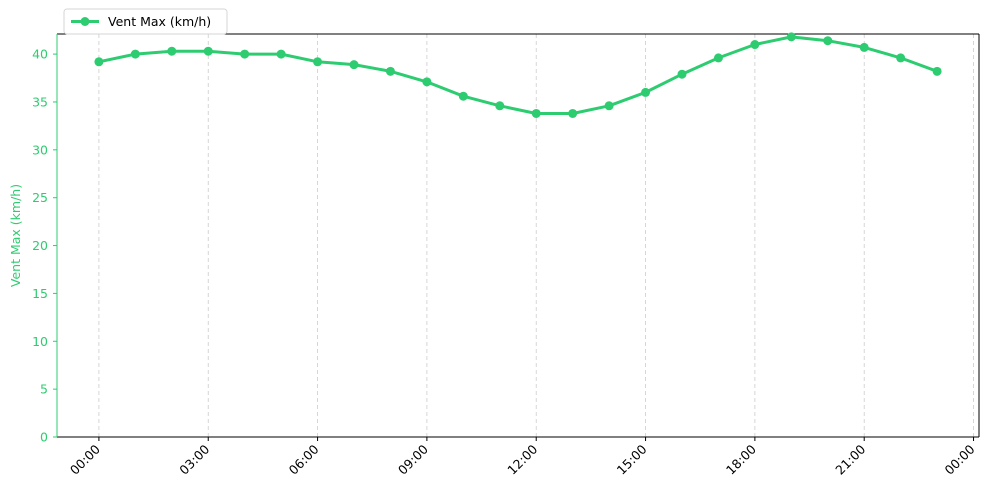  I want to click on legend: Vent Max (km/h), so click(145, 21).